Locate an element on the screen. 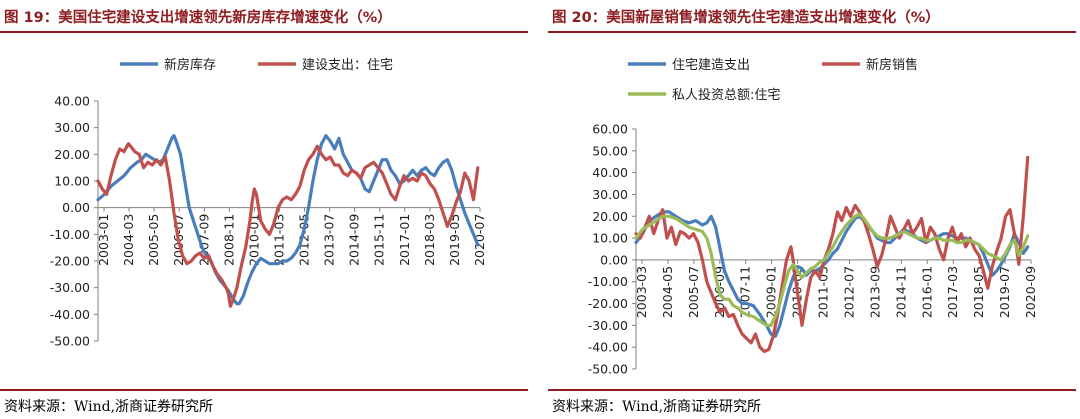 This screenshot has width=1080, height=419. x-tick-label: 2020-07 is located at coordinates (479, 240).